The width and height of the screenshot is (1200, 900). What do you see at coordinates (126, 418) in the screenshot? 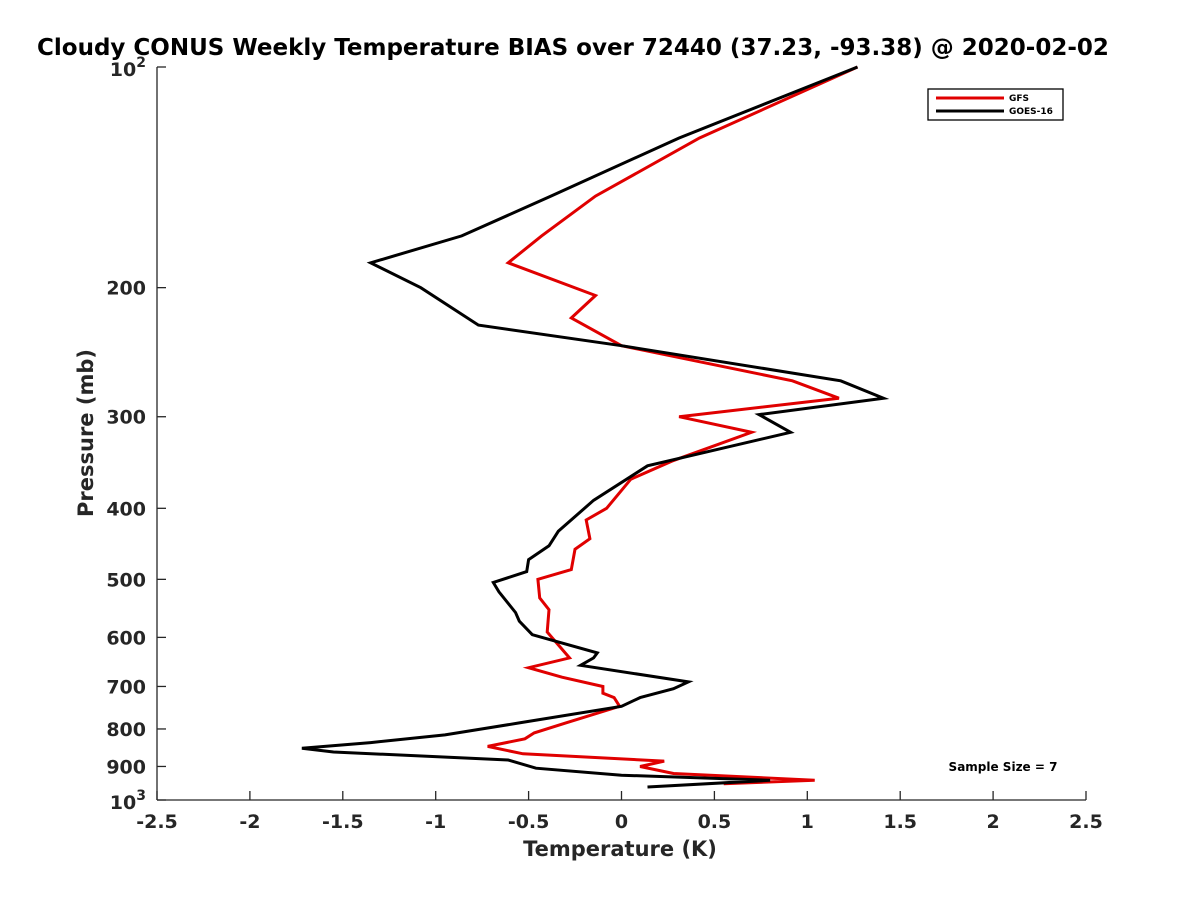
I see `y-tick-label: 300` at bounding box center [126, 418].